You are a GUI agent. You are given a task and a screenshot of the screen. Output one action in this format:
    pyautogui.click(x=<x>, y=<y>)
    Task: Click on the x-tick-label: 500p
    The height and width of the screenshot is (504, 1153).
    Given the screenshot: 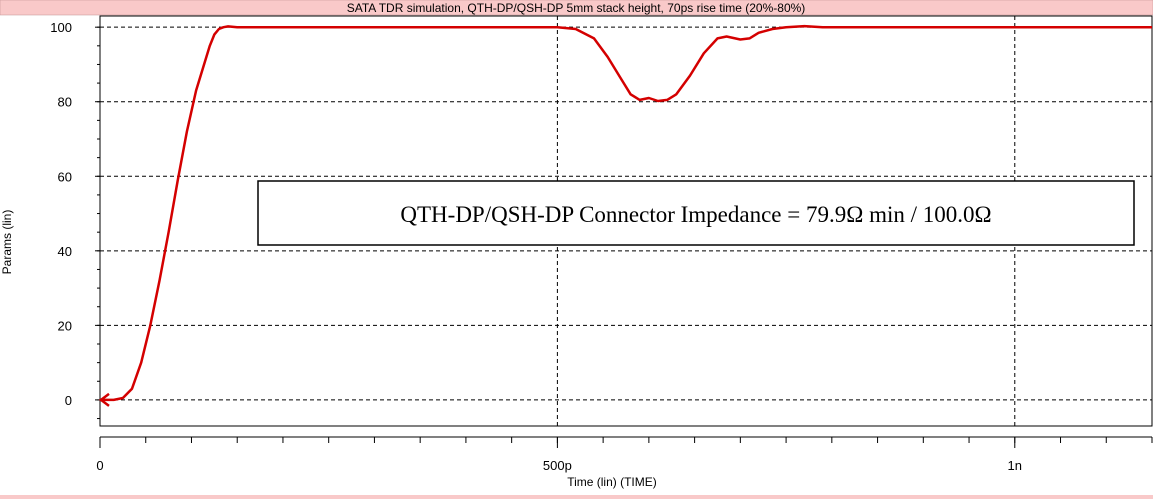 What is the action you would take?
    pyautogui.click(x=557, y=465)
    